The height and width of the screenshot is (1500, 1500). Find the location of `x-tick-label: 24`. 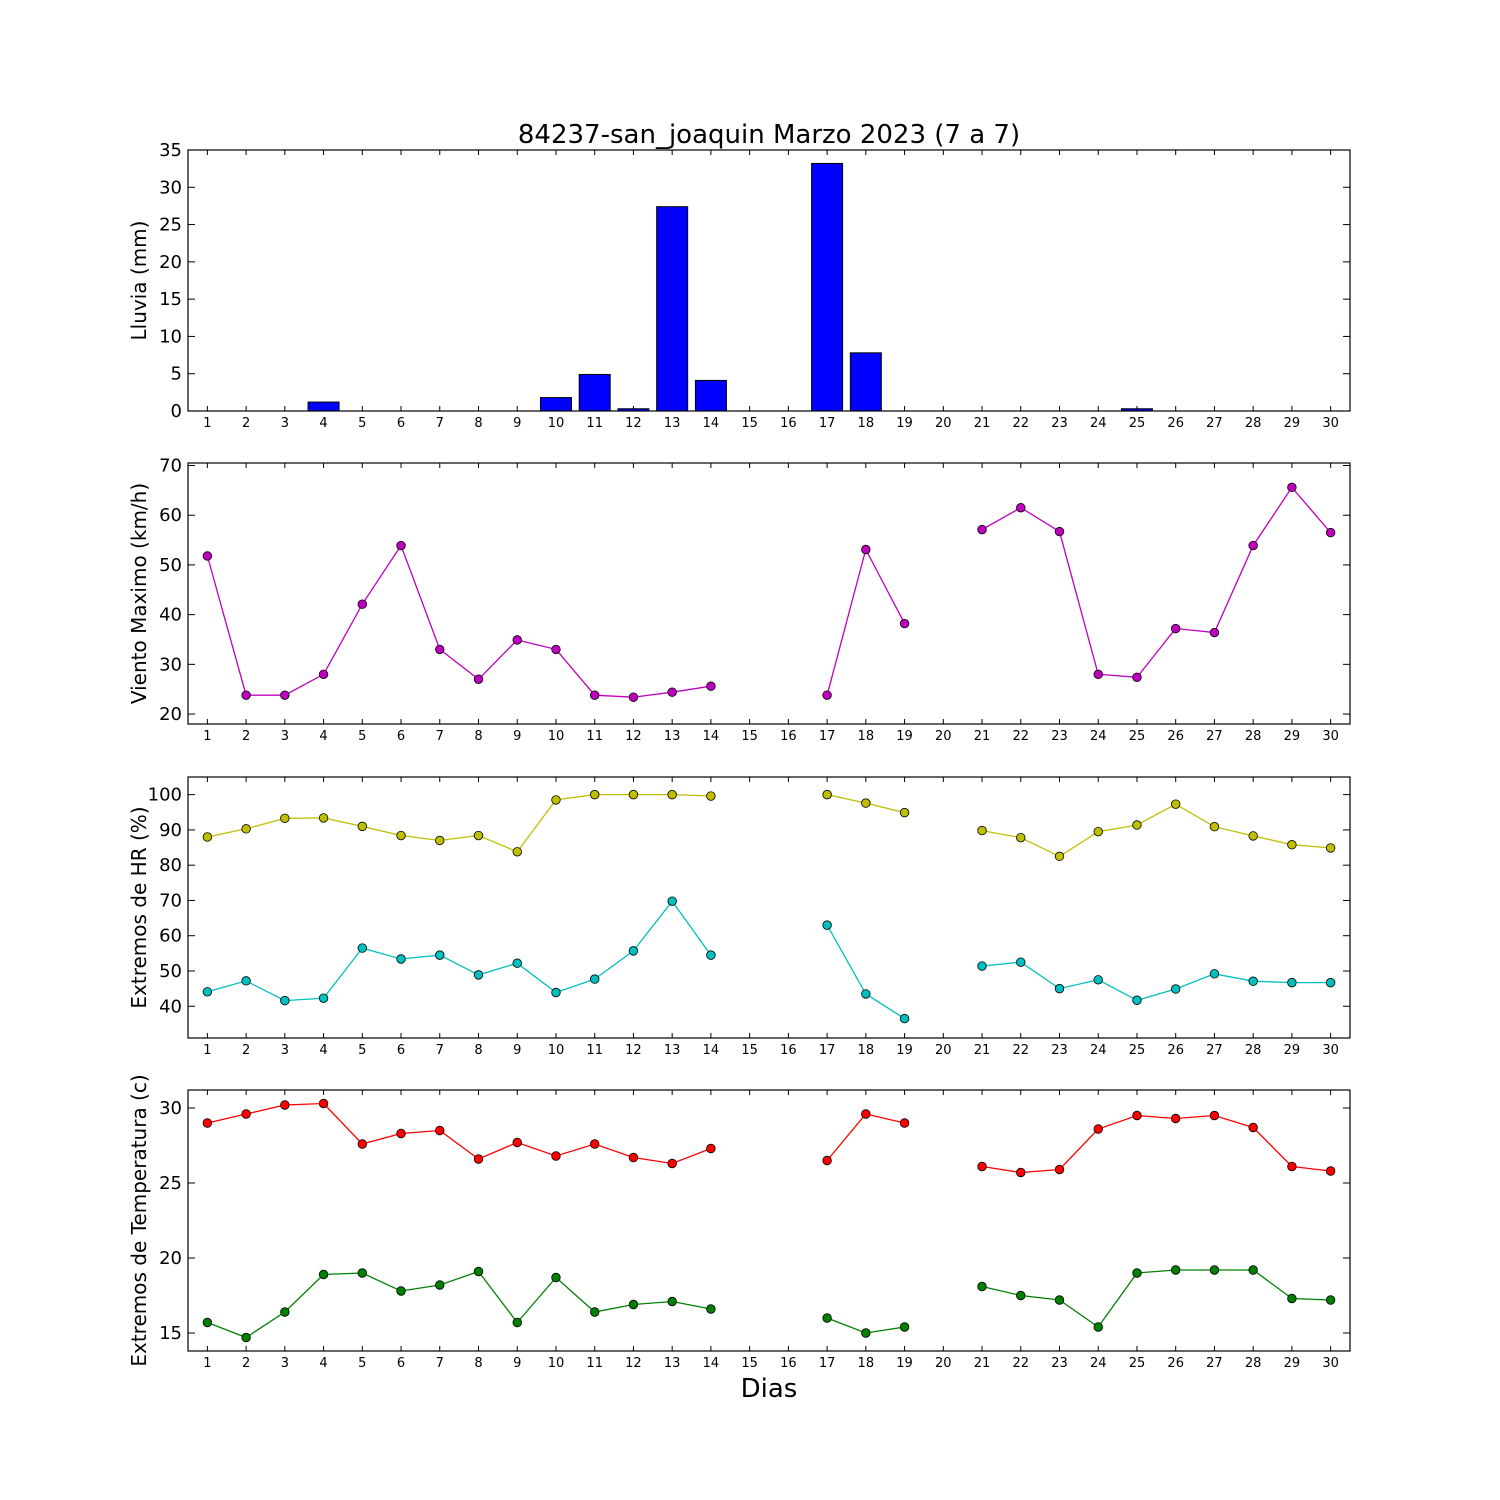

x-tick-label: 24 is located at coordinates (1098, 423).